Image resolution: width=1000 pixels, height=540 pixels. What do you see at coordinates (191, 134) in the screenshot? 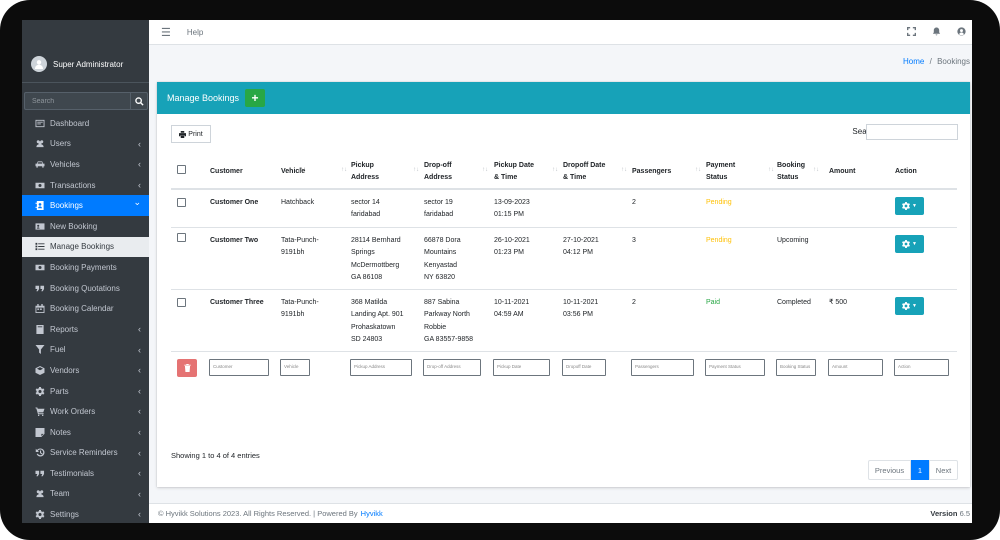
I see `print-button: Print` at bounding box center [191, 134].